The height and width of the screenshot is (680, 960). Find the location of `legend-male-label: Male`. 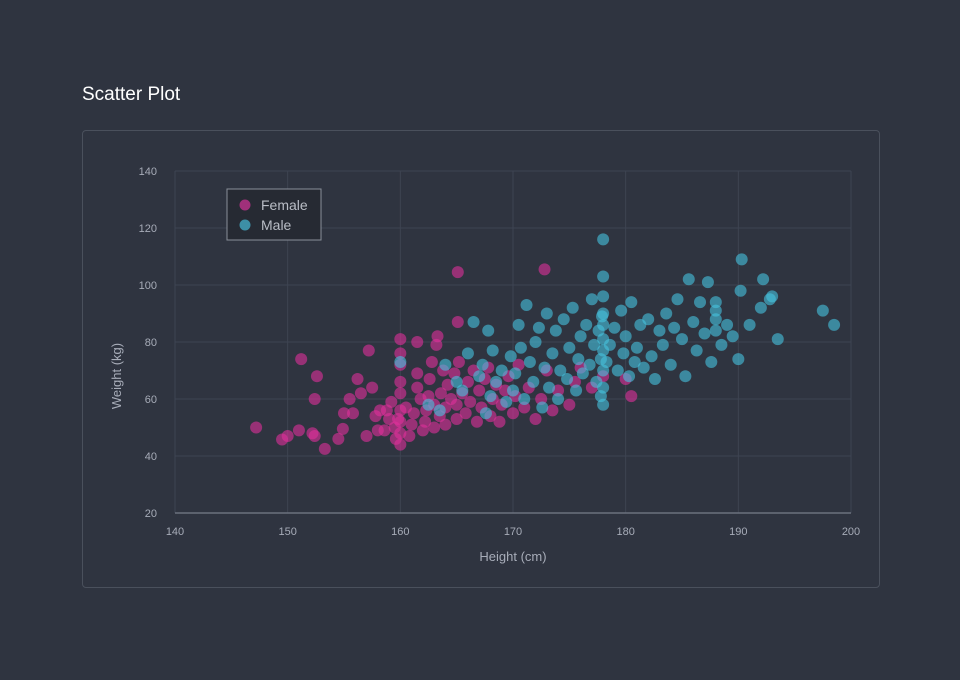

legend-male-label: Male is located at coordinates (276, 225).